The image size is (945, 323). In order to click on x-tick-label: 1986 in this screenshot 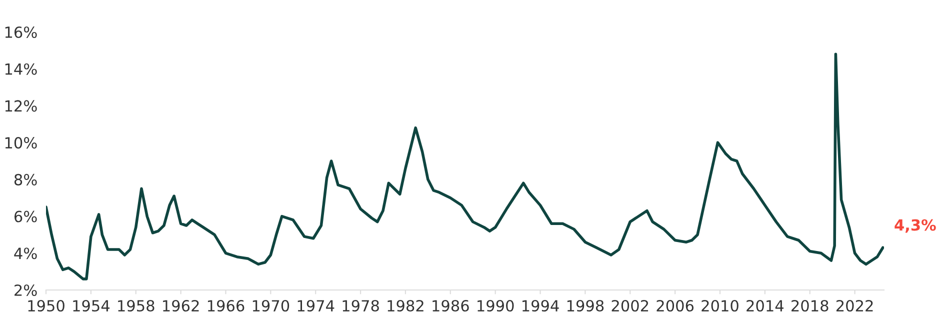, I will do `click(450, 306)`.